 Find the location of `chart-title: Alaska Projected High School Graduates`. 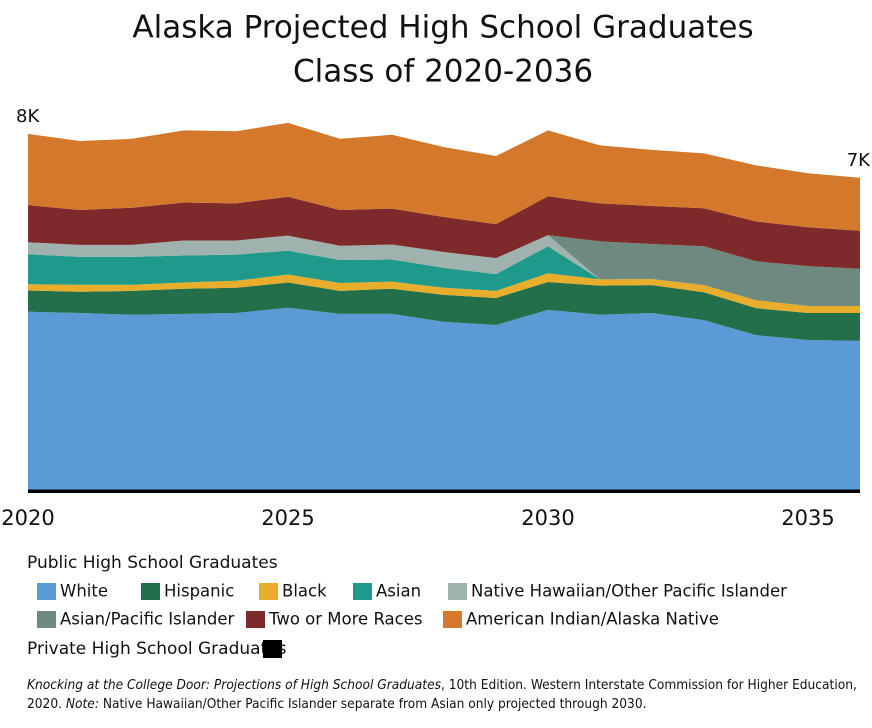

chart-title: Alaska Projected High School Graduates is located at coordinates (442, 28).